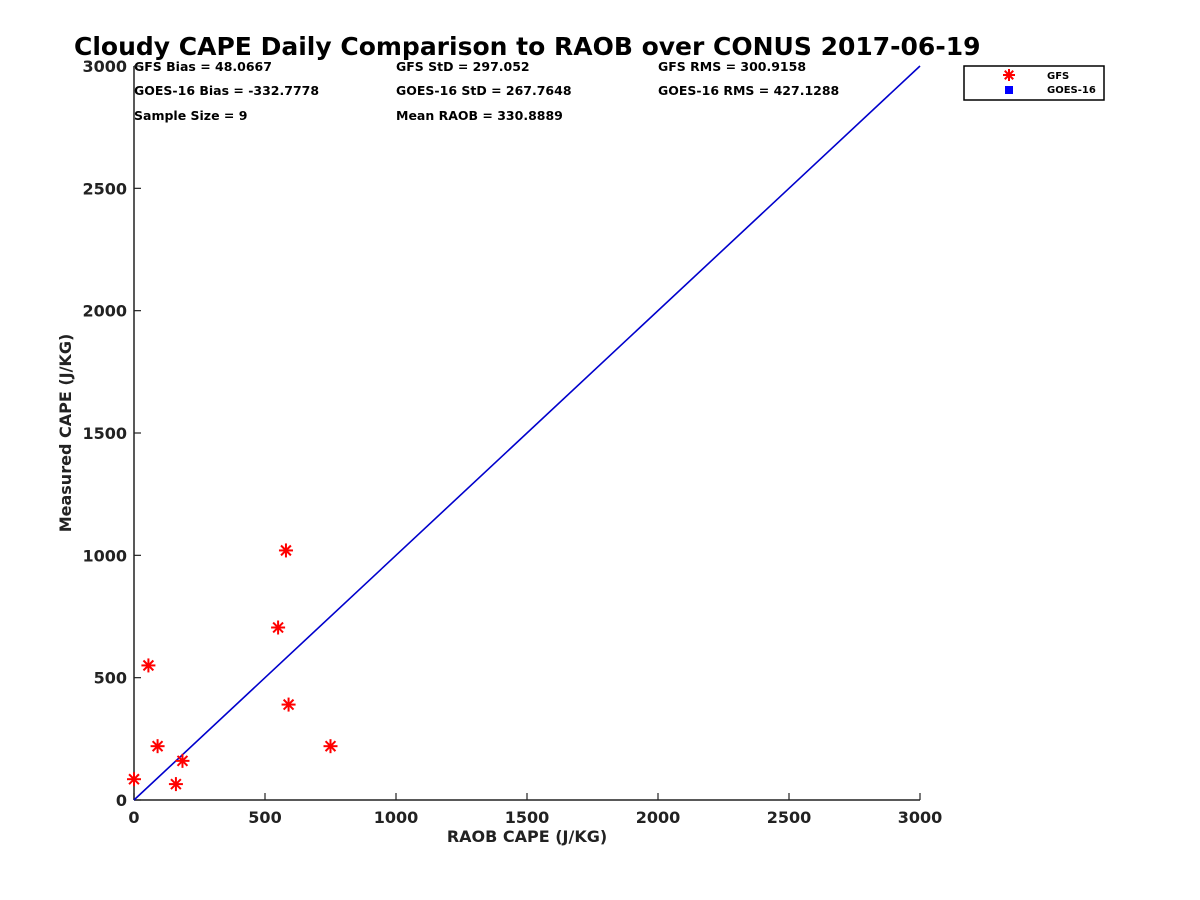 This screenshot has width=1200, height=900. I want to click on legend: GFS GOES-16, so click(1034, 83).